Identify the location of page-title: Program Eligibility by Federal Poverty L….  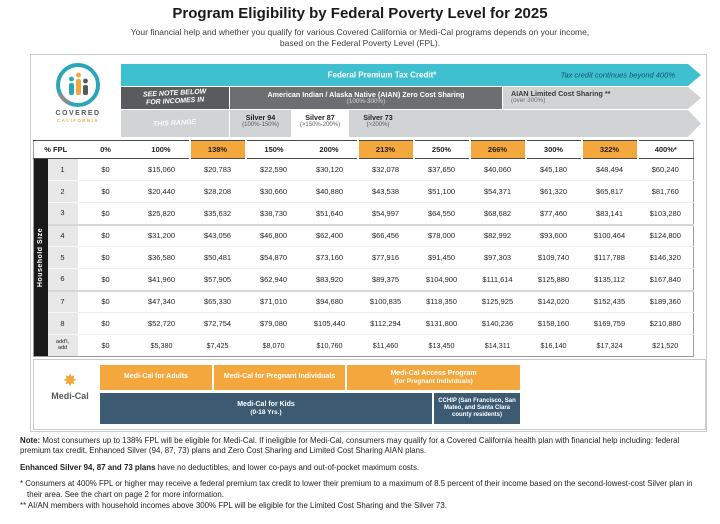
(360, 13).